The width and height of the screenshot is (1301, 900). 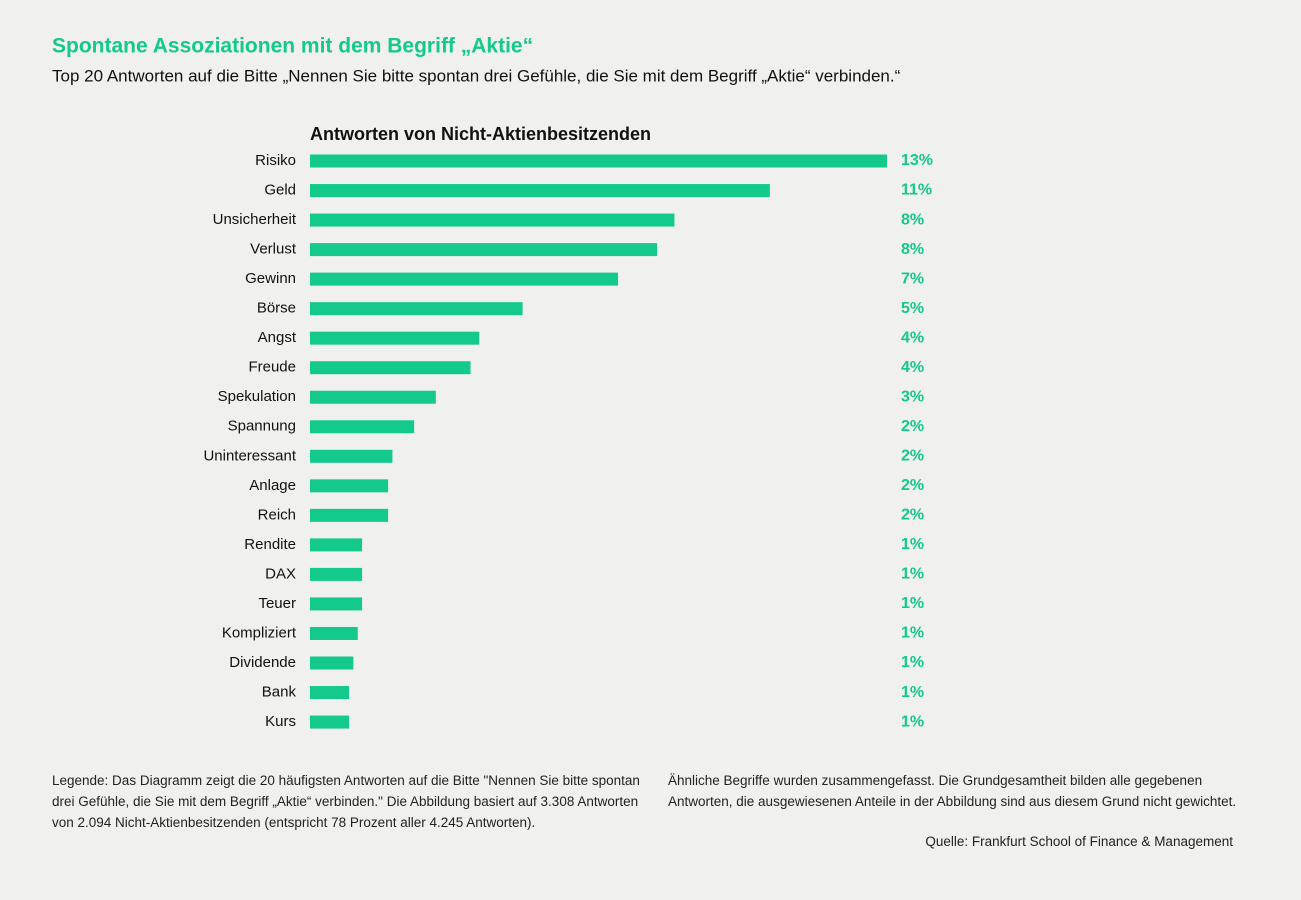 What do you see at coordinates (249, 455) in the screenshot?
I see `category-label: Uninteressant` at bounding box center [249, 455].